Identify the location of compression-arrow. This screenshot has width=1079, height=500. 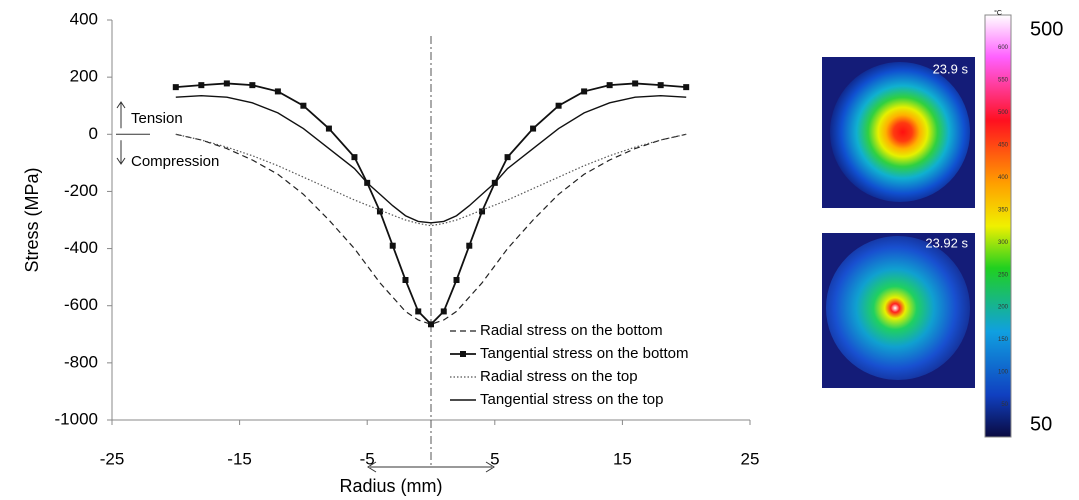
(121, 152).